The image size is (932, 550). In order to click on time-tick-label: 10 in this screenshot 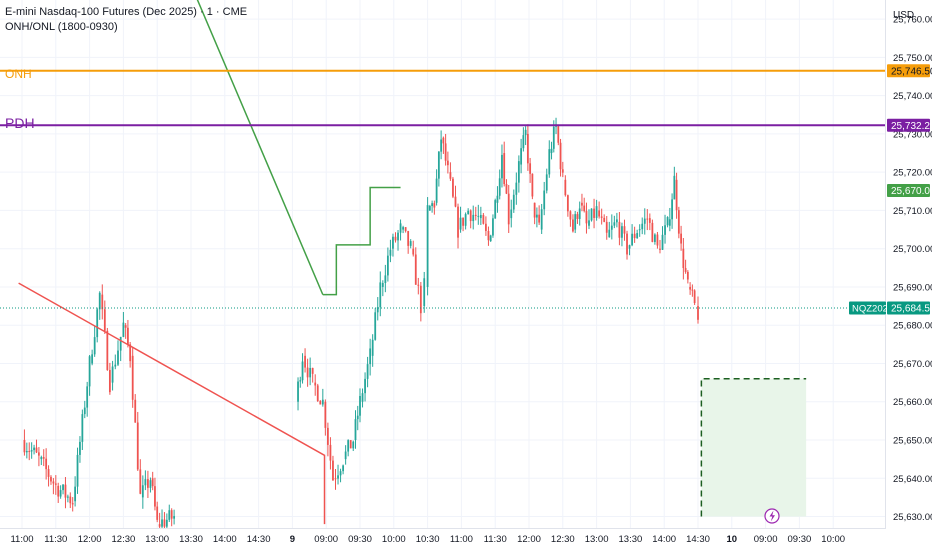, I will do `click(732, 539)`.